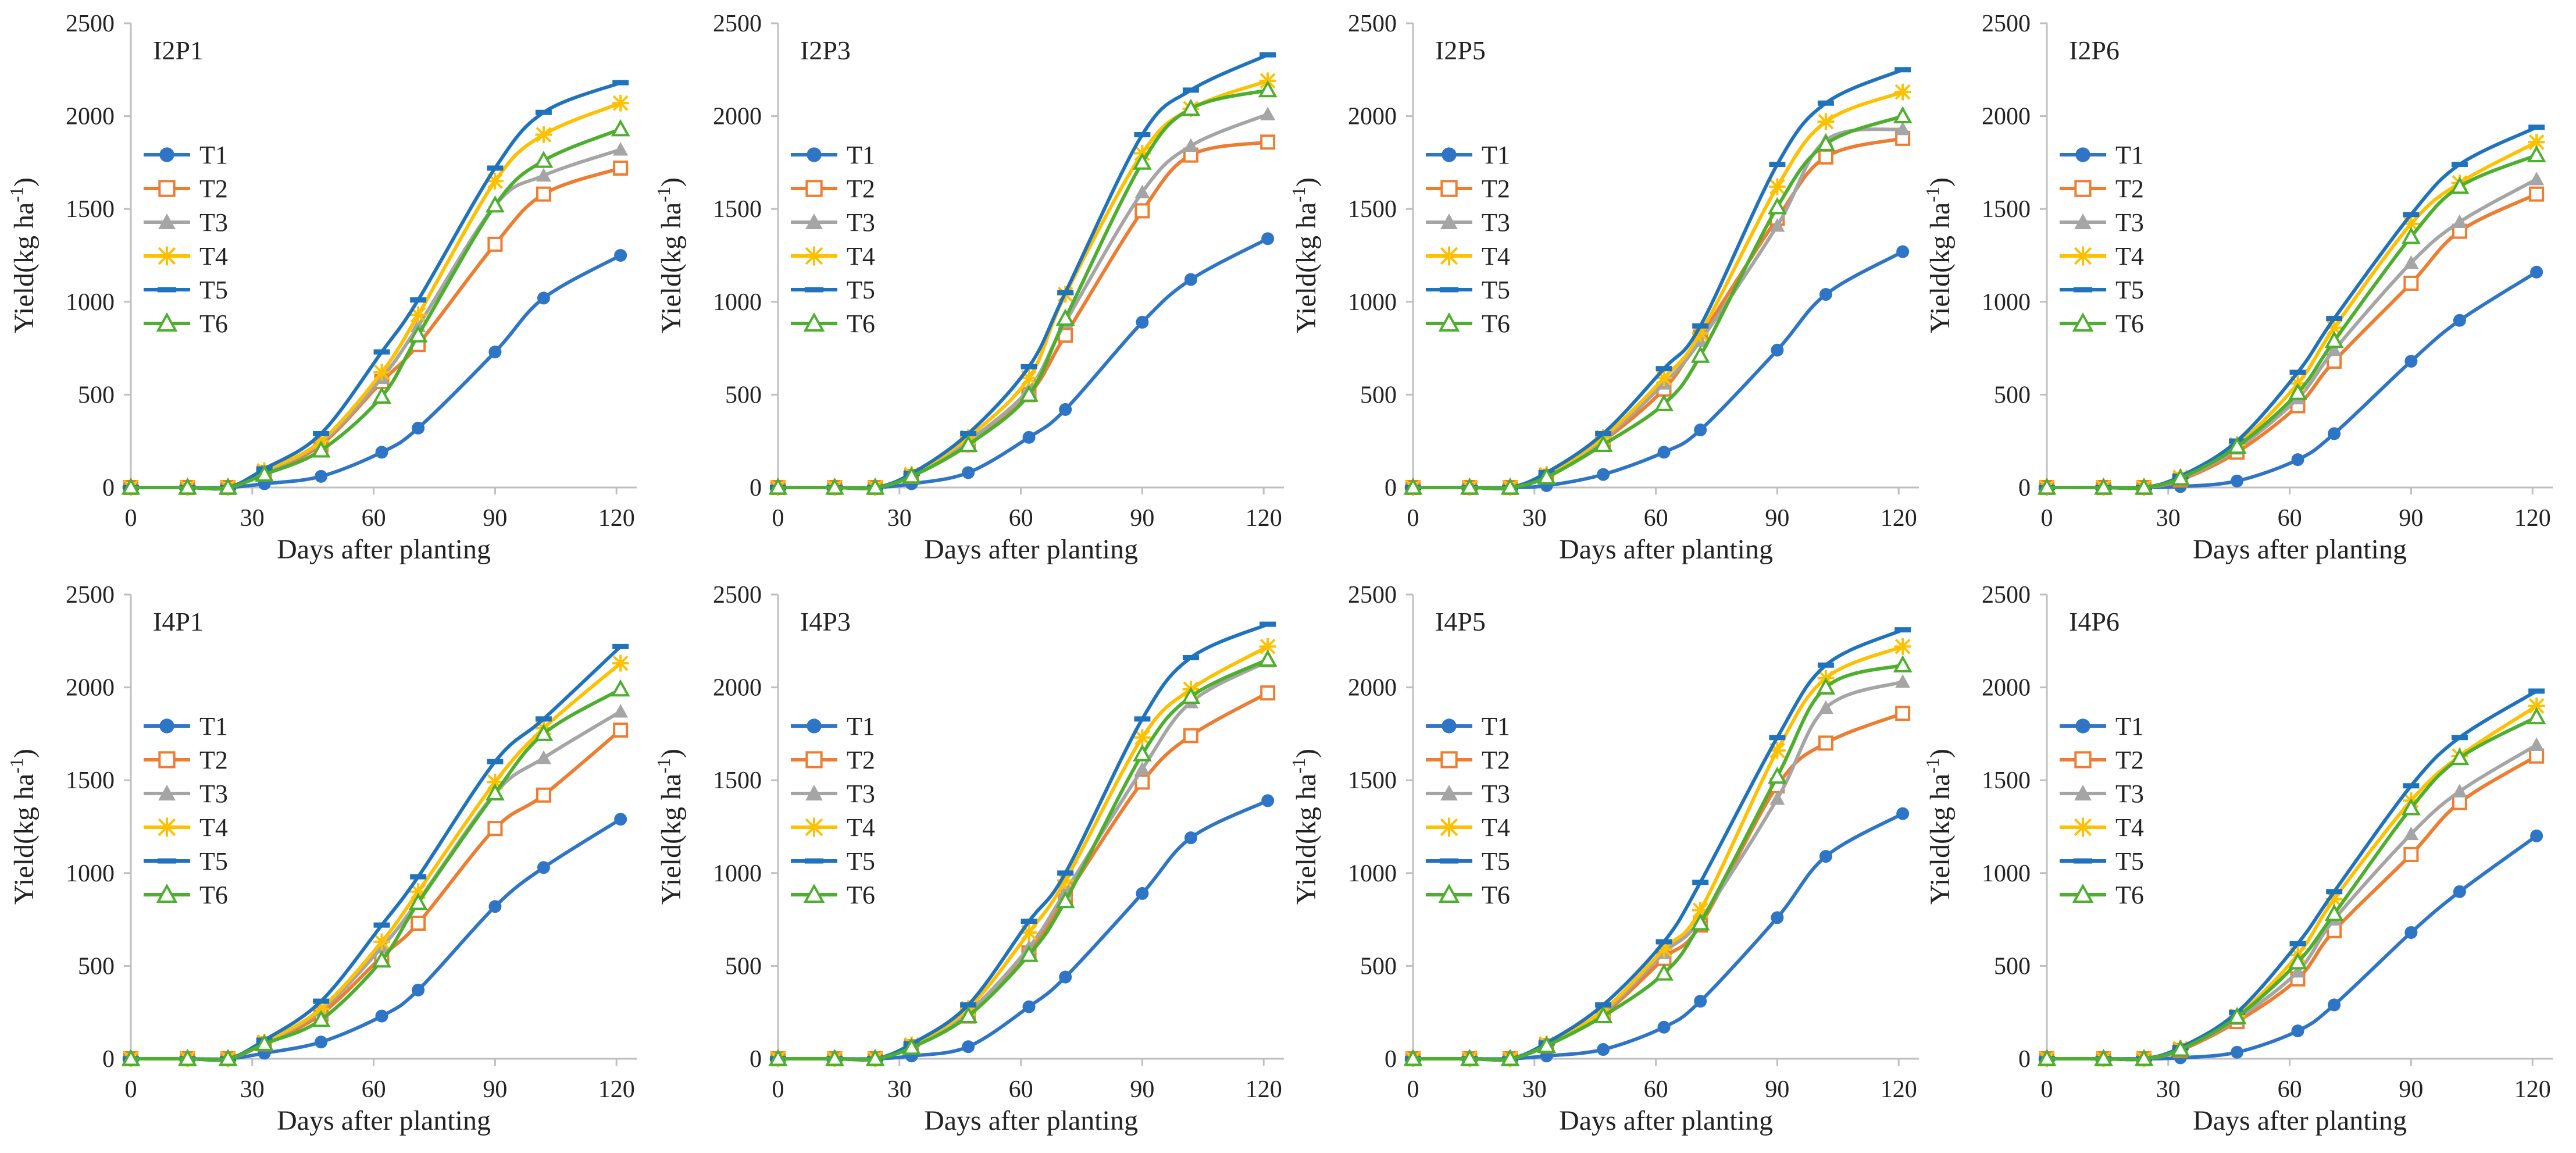 This screenshot has height=1153, width=2576. I want to click on panel-title: I4P6, so click(2095, 621).